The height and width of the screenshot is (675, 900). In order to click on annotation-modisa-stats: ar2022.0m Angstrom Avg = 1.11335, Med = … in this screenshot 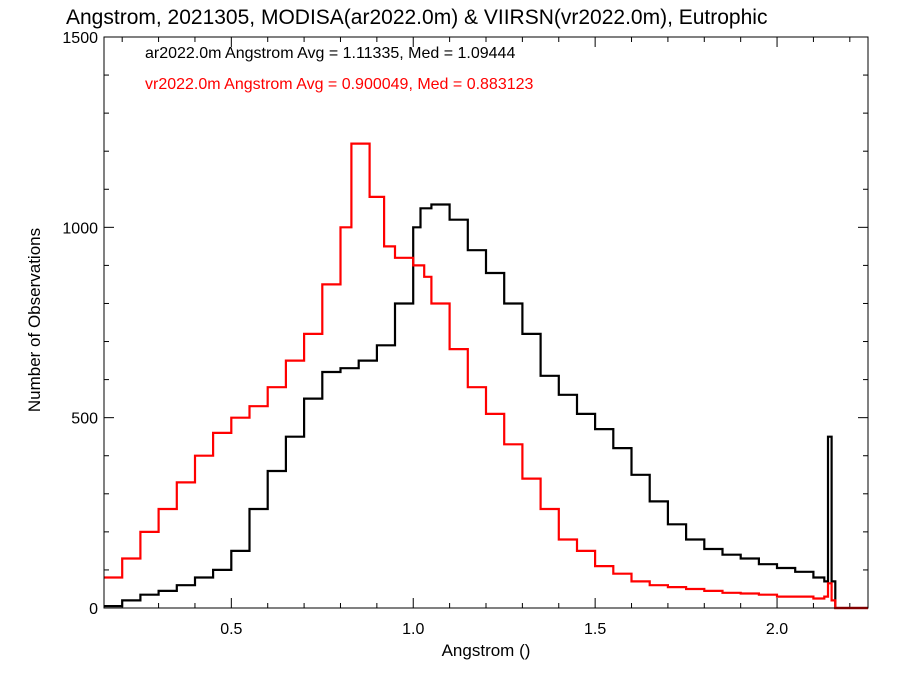, I will do `click(330, 53)`.